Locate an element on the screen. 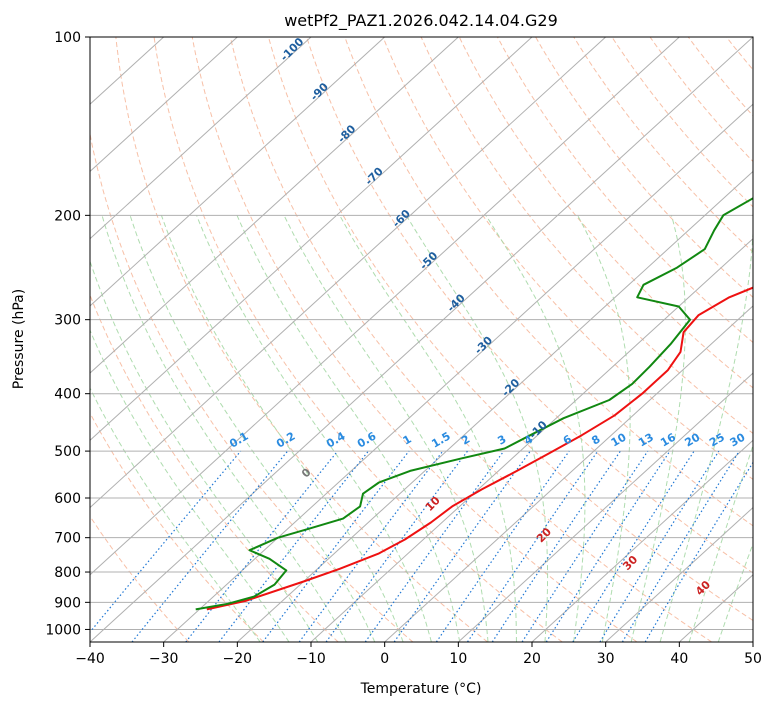  y-tick-label: 600 is located at coordinates (67, 499).